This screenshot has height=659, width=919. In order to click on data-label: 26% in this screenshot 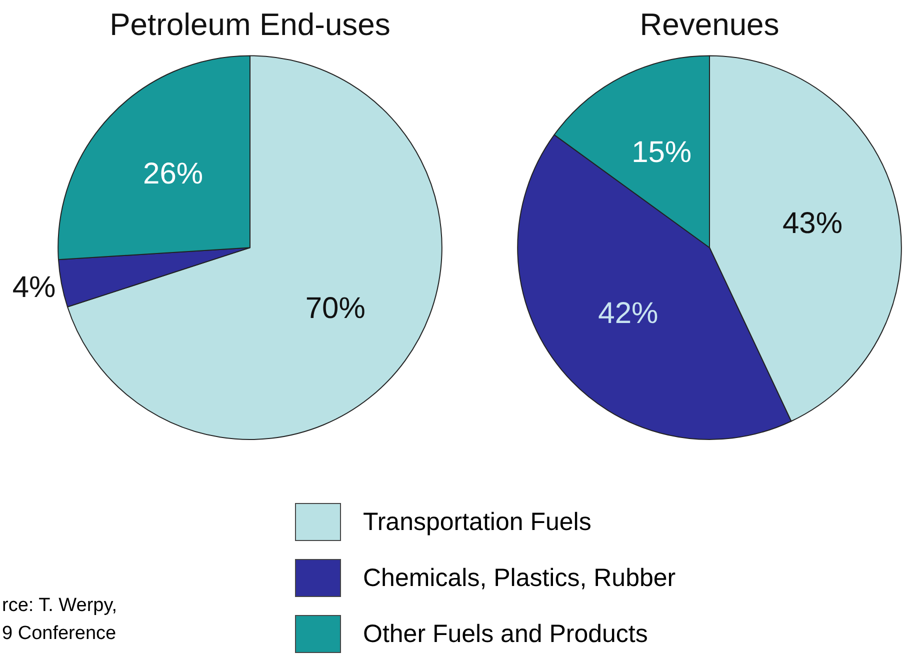, I will do `click(173, 174)`.